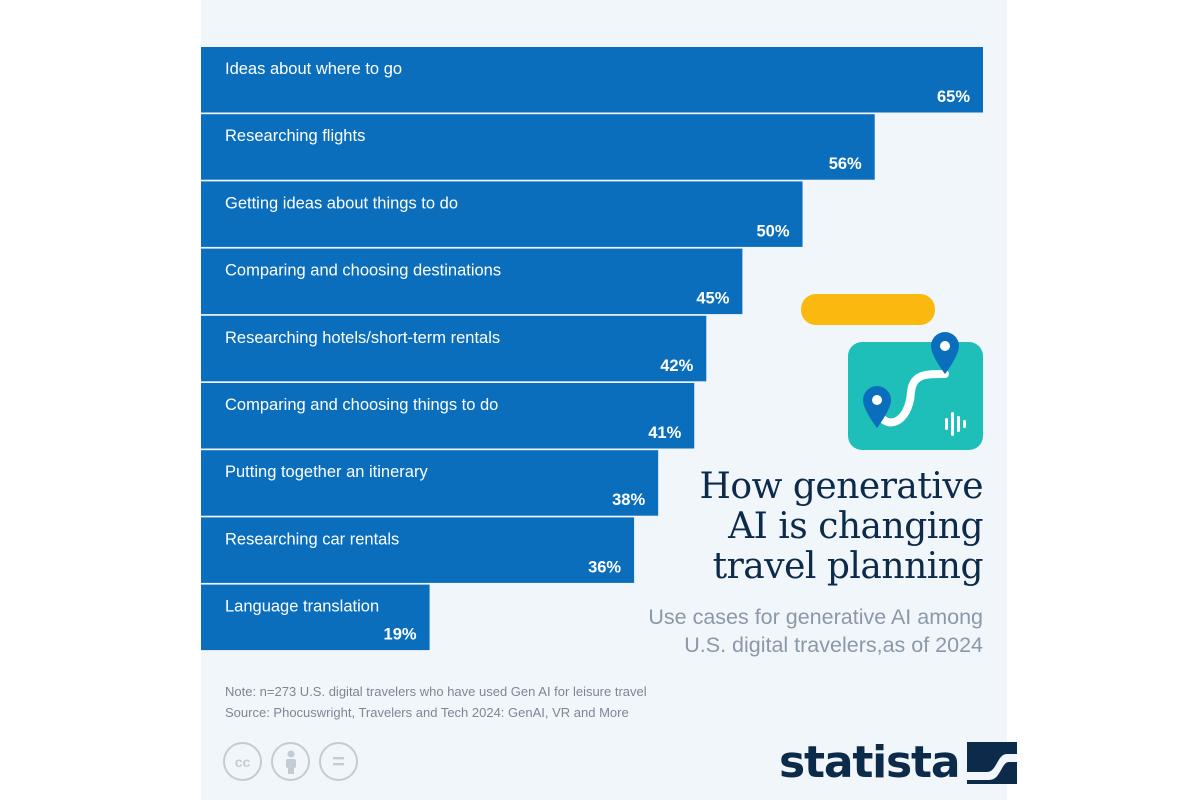 The height and width of the screenshot is (800, 1200). Describe the element at coordinates (664, 433) in the screenshot. I see `bar-value-label: 41%` at that location.